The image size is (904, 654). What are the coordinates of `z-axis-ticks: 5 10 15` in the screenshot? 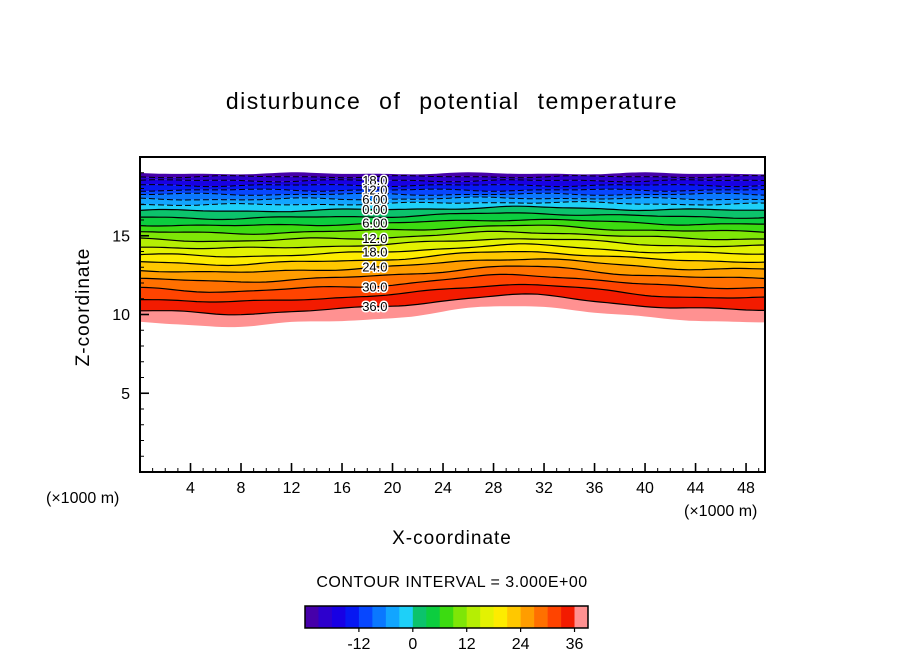 It's located at (130, 322).